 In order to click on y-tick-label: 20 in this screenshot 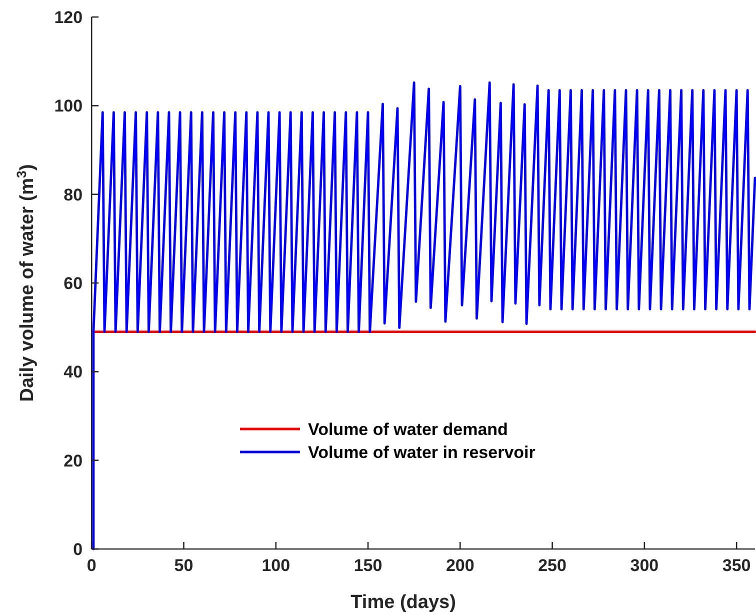, I will do `click(73, 460)`.